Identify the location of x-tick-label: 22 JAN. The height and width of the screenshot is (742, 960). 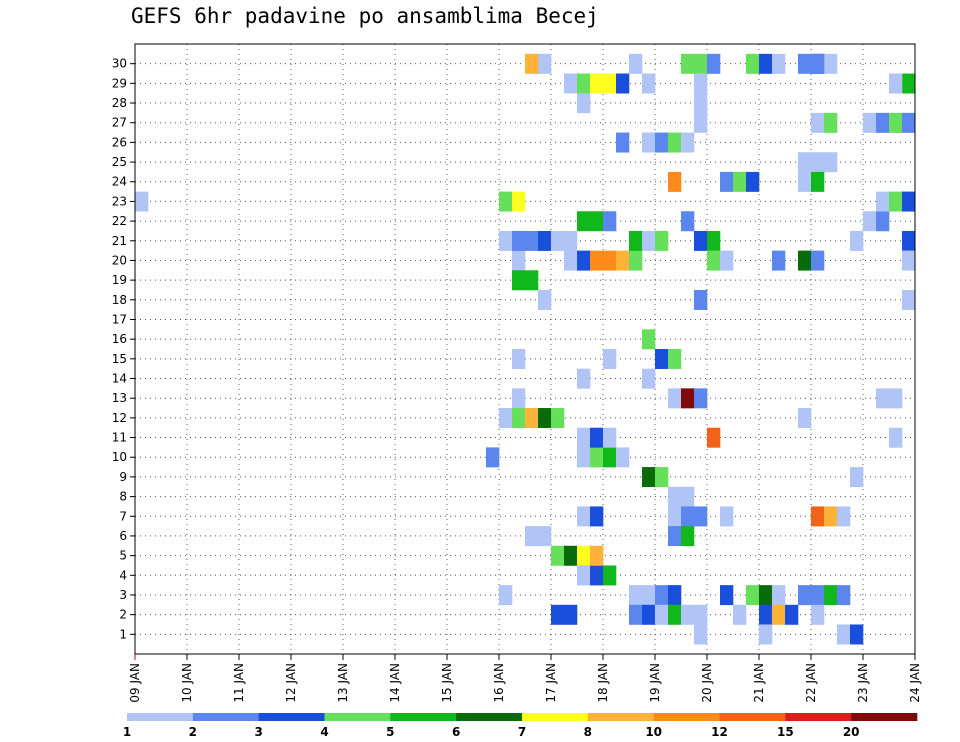
(811, 683).